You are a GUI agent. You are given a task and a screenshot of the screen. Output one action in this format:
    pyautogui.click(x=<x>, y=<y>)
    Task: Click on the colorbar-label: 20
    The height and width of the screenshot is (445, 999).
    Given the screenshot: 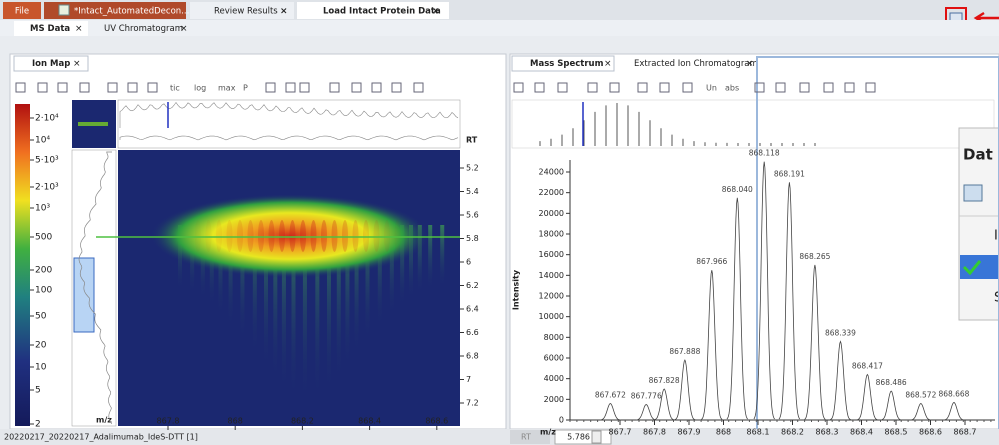 What is the action you would take?
    pyautogui.click(x=41, y=346)
    